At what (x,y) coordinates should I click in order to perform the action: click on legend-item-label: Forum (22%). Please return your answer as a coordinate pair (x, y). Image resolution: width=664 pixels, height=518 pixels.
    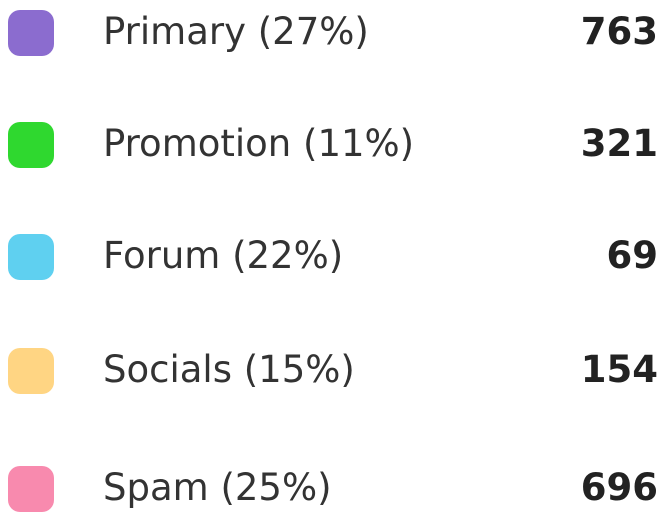
    Looking at the image, I should click on (223, 255).